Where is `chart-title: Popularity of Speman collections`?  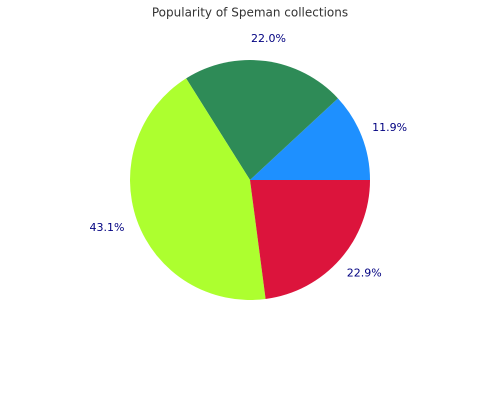 chart-title: Popularity of Speman collections is located at coordinates (250, 13).